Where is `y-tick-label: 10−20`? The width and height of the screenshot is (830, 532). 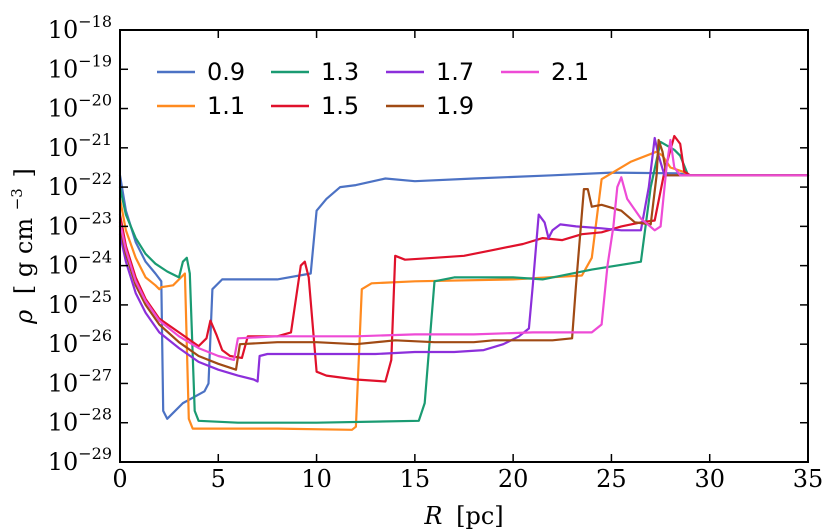
y-tick-label: 10−20 is located at coordinates (80, 107).